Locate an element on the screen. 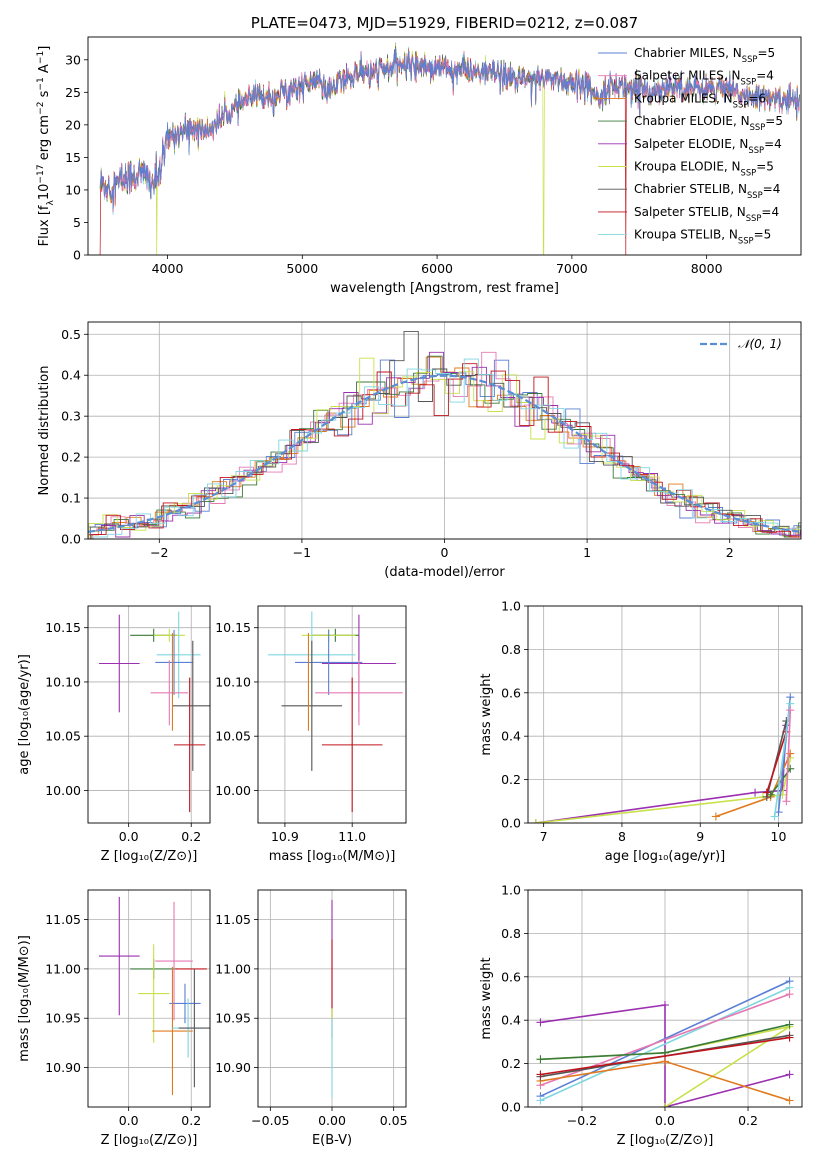 Image resolution: width=819 pixels, height=1170 pixels. x-tick-label: −0.2 is located at coordinates (582, 1120).